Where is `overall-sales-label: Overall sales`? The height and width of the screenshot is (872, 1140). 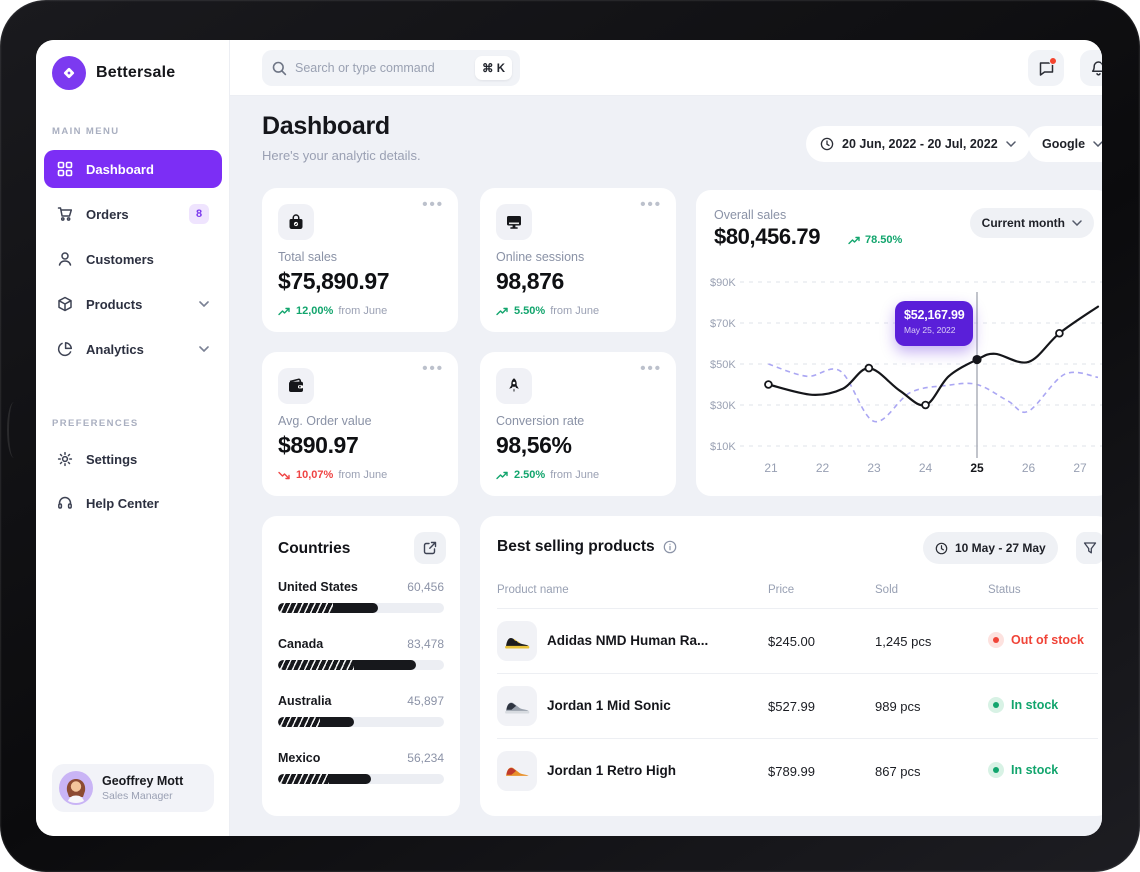
overall-sales-label: Overall sales is located at coordinates (750, 215).